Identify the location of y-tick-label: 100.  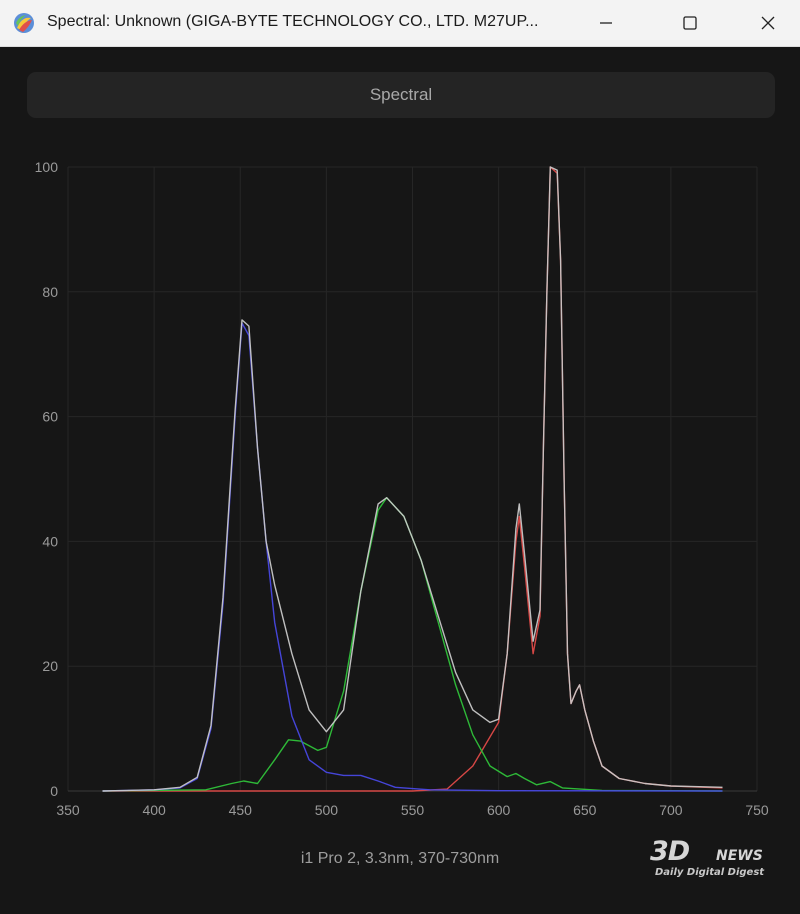
(47, 167).